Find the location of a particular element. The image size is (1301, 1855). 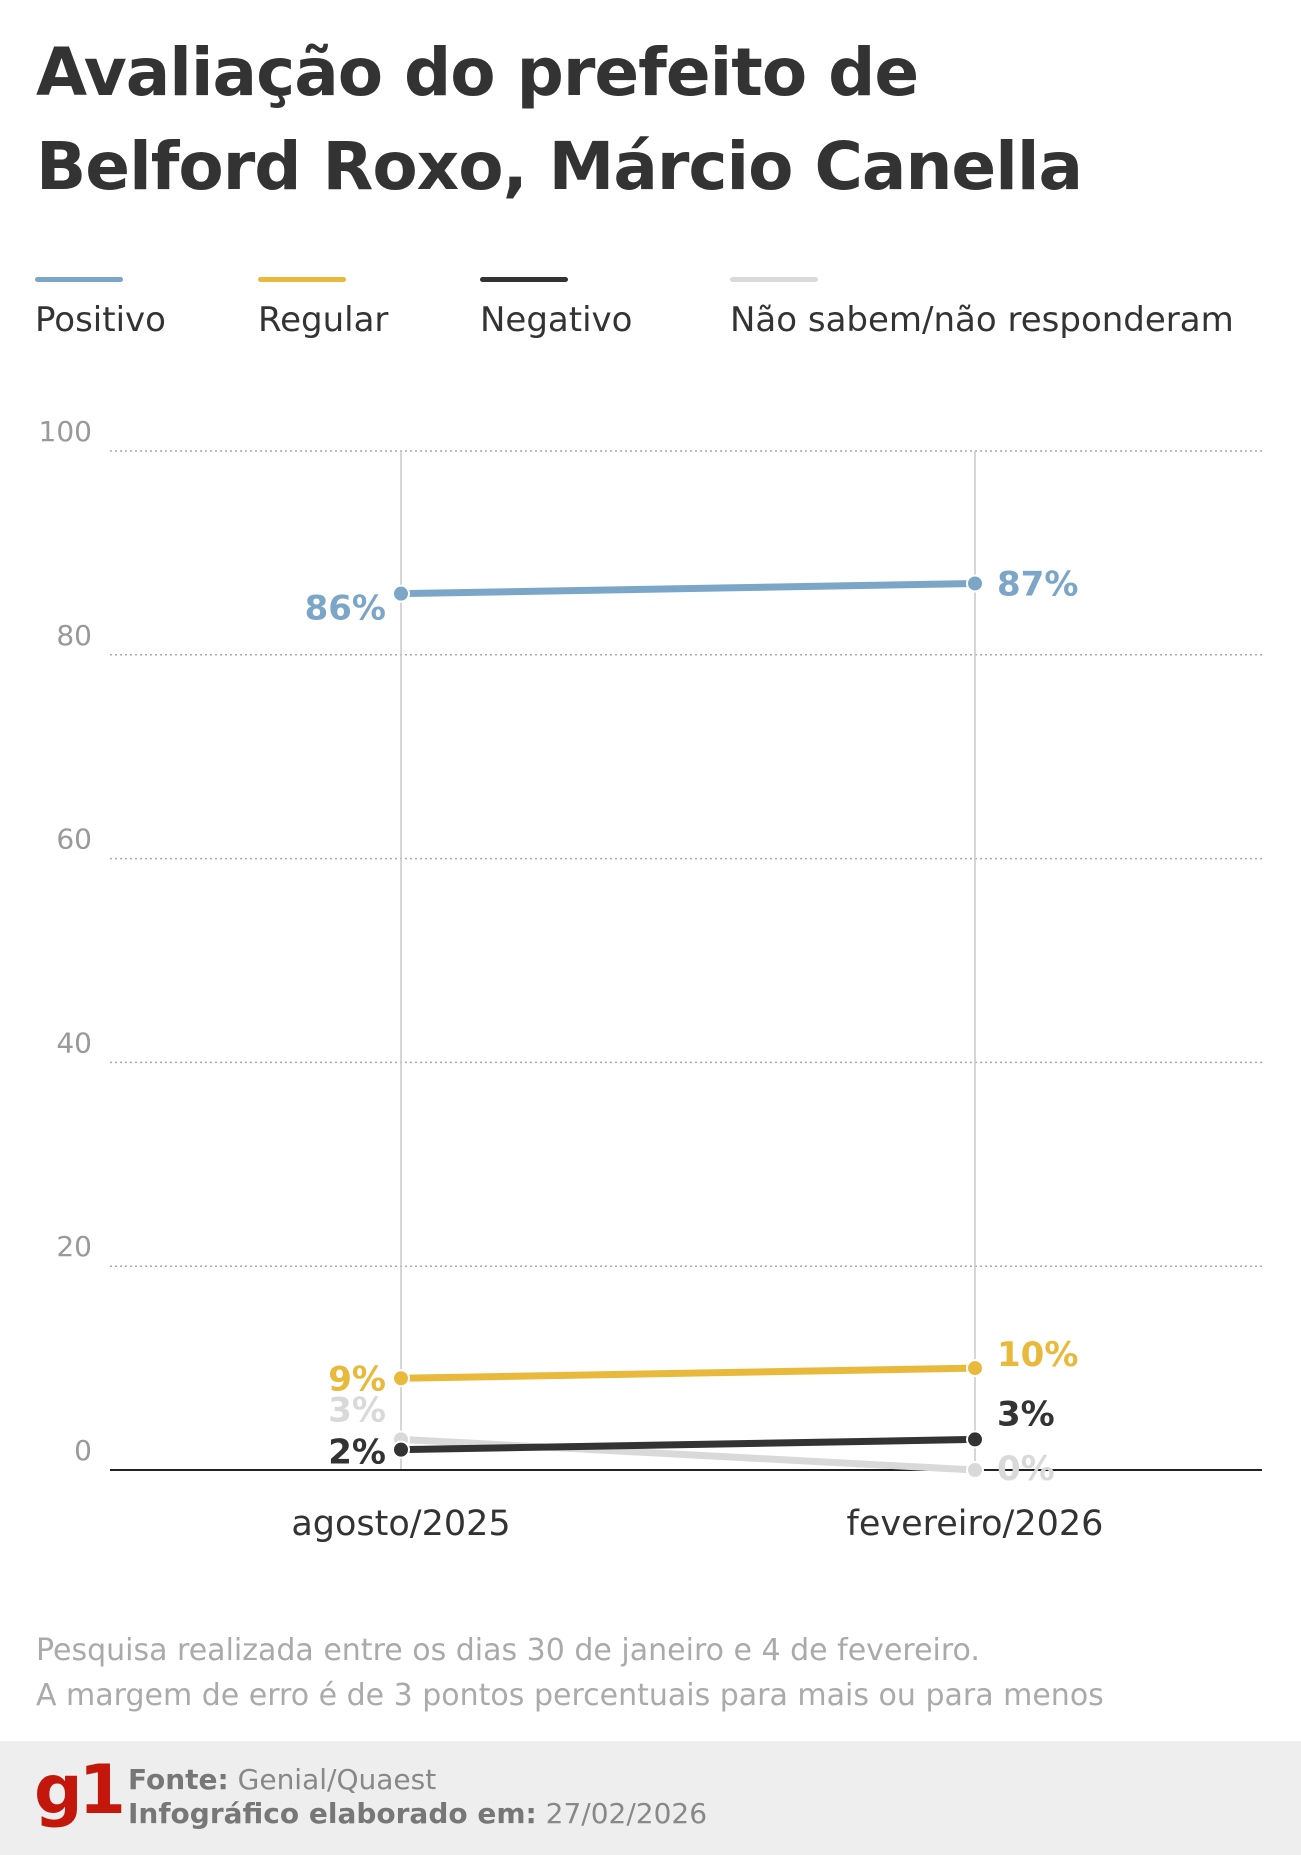

y-tick-label: 20 is located at coordinates (74, 1246).